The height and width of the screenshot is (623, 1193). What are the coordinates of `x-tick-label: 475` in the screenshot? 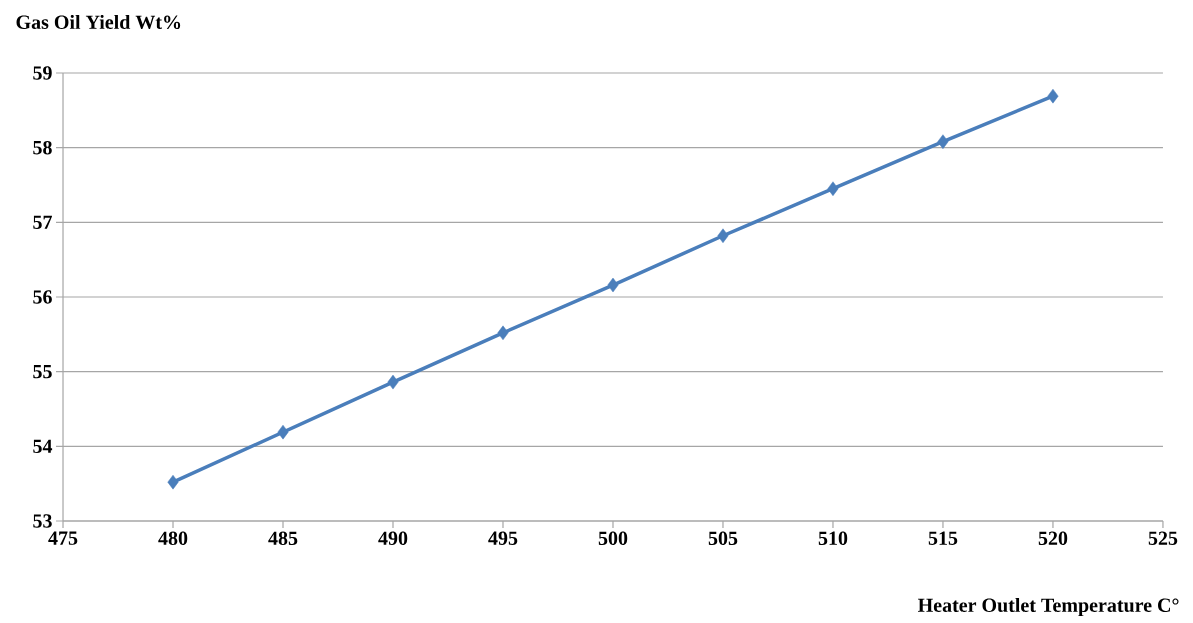 It's located at (63, 538).